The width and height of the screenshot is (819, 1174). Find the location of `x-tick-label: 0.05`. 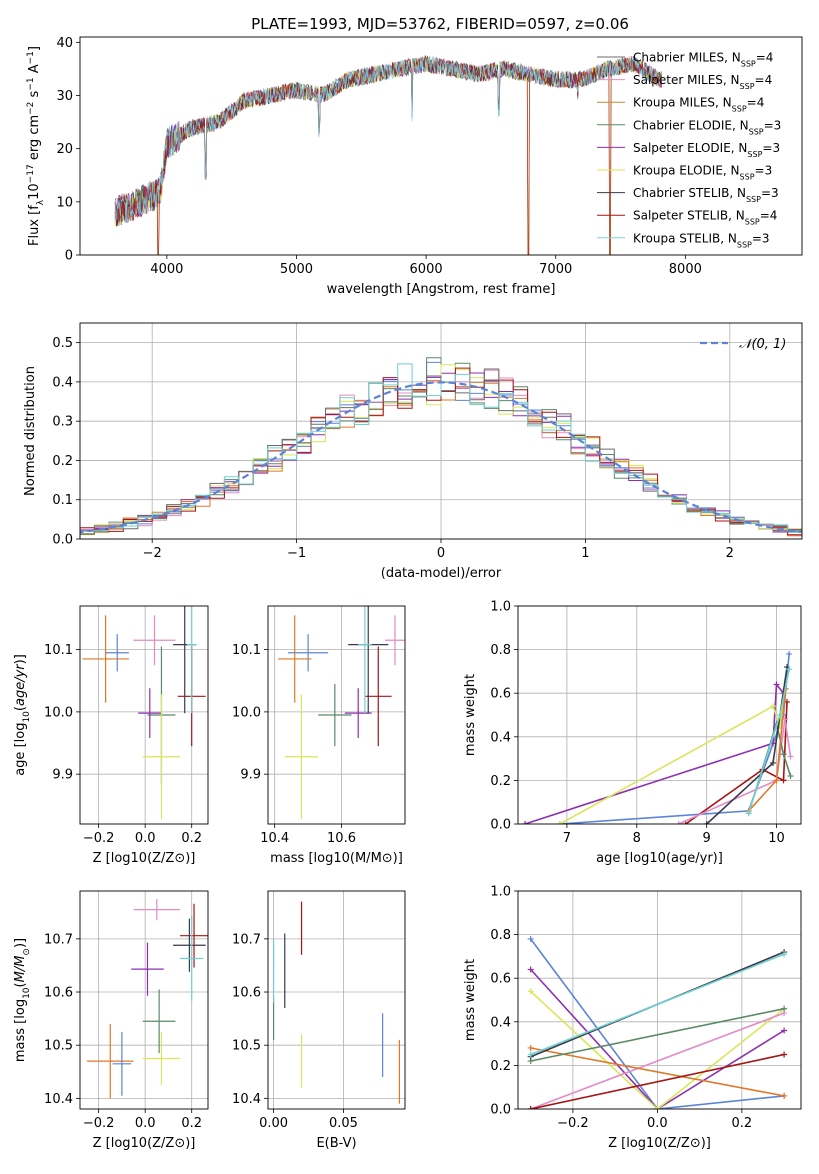

x-tick-label: 0.05 is located at coordinates (343, 1123).